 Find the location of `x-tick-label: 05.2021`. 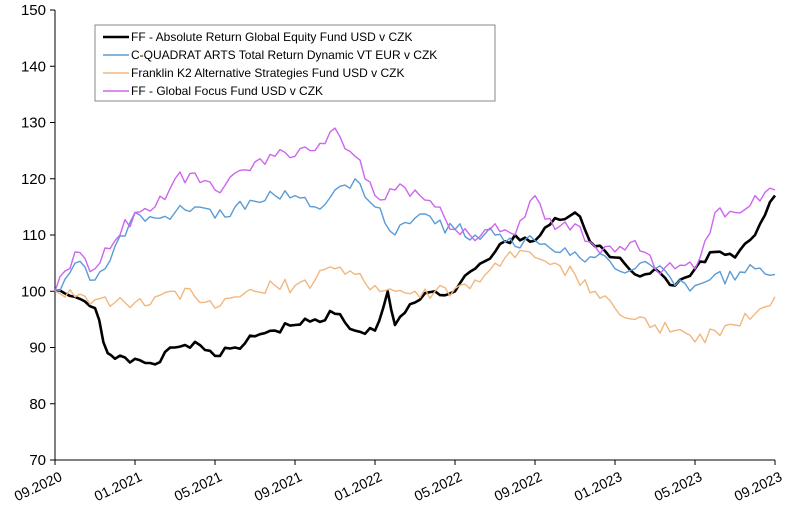

x-tick-label: 05.2021 is located at coordinates (198, 486).